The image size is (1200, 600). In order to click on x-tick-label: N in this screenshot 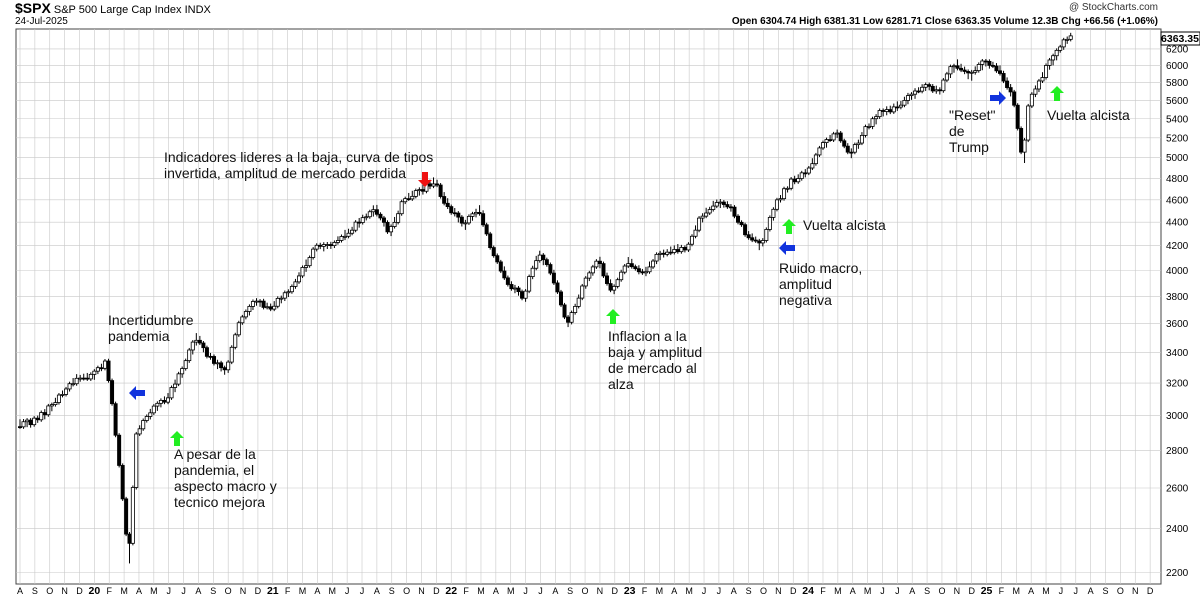, I will do `click(1135, 591)`.